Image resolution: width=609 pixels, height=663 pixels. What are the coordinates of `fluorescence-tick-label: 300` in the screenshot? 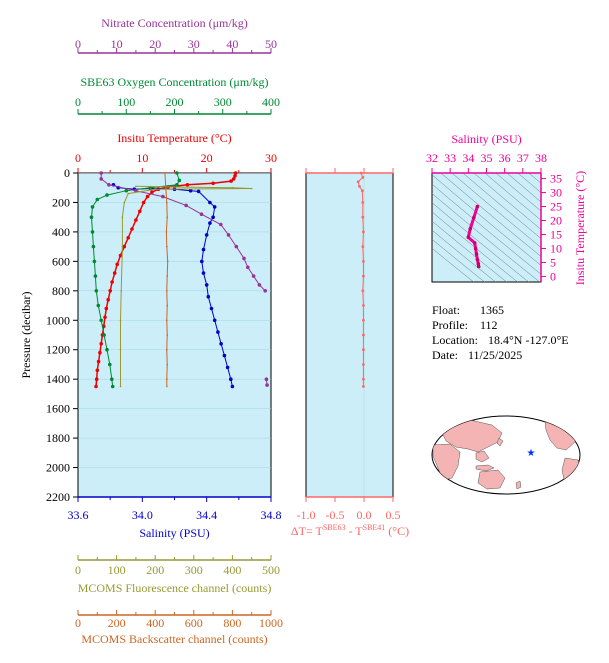 It's located at (194, 570).